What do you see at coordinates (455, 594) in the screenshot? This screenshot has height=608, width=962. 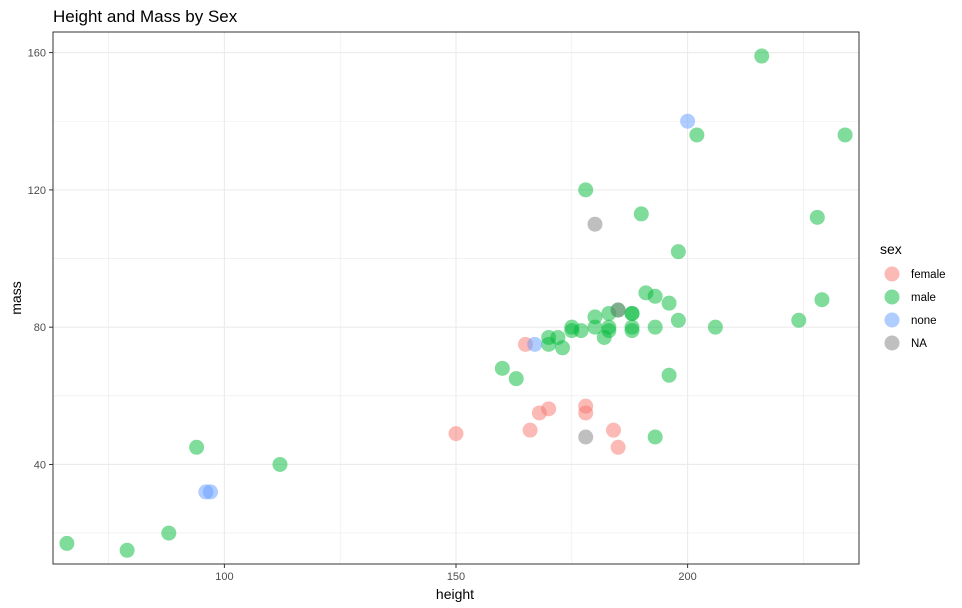 I see `x-axis-title: height` at bounding box center [455, 594].